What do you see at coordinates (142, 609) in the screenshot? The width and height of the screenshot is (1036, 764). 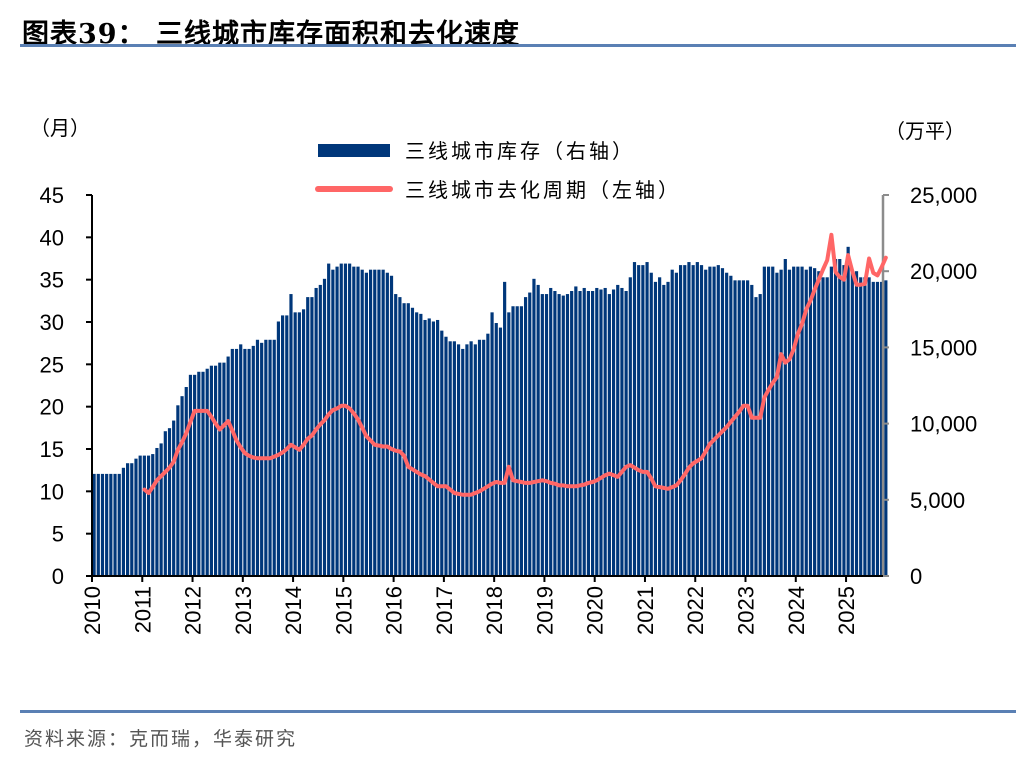 I see `x-tick-label: 2011` at bounding box center [142, 609].